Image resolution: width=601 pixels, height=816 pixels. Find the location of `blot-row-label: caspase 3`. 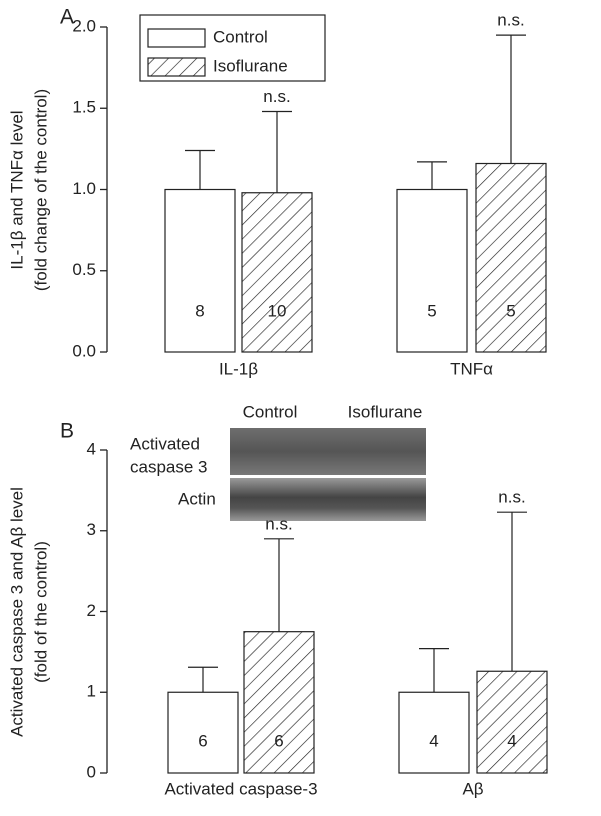

blot-row-label: caspase 3 is located at coordinates (169, 466).